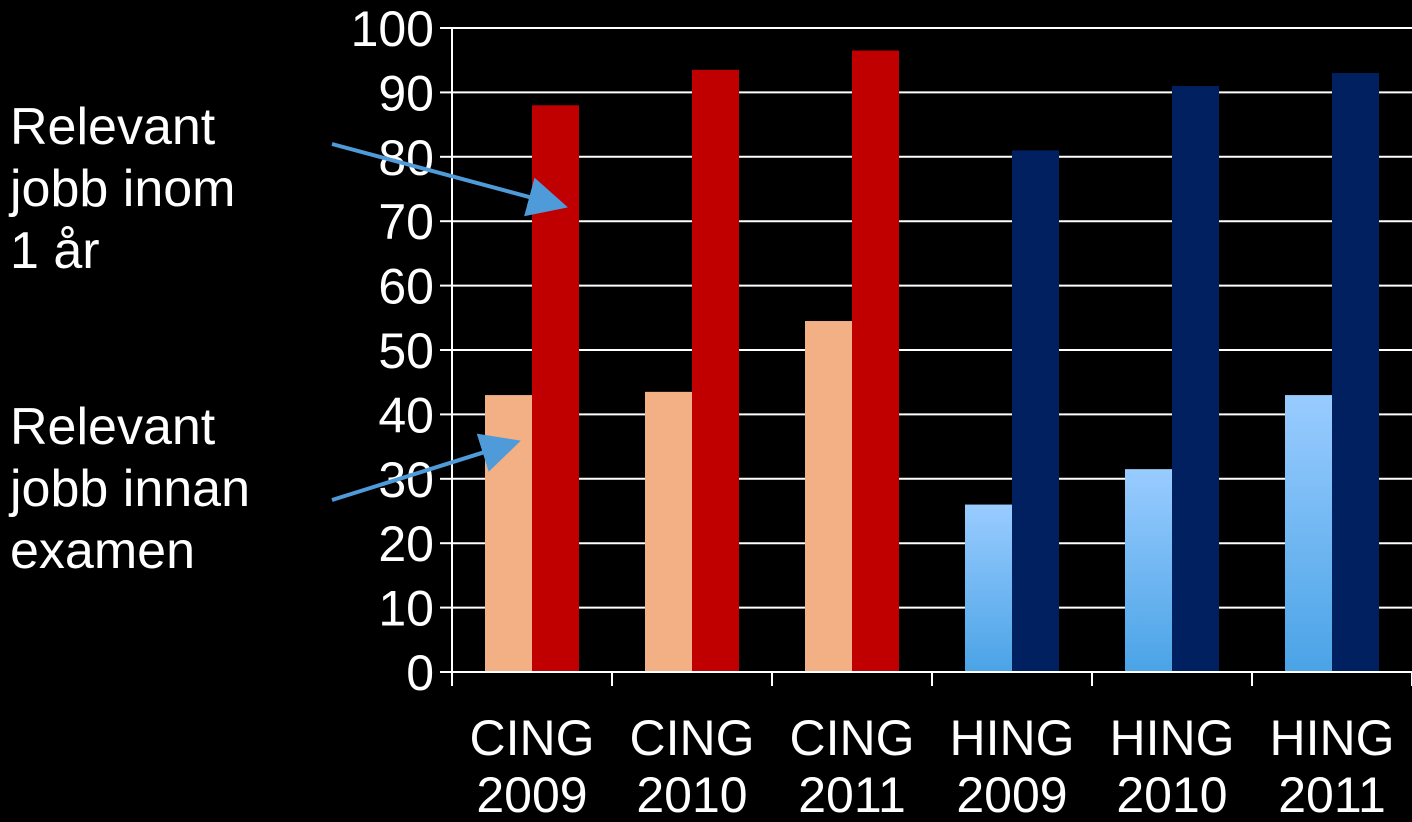 The width and height of the screenshot is (1412, 822). What do you see at coordinates (392, 29) in the screenshot?
I see `y-tick-label: 100` at bounding box center [392, 29].